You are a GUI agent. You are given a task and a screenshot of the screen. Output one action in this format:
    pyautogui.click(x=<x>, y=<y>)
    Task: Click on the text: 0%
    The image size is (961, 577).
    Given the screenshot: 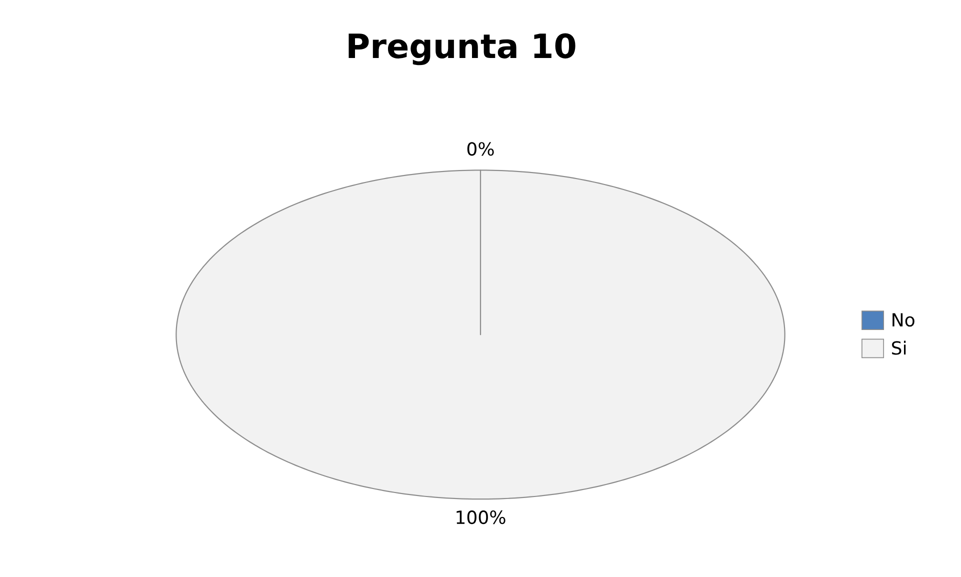 What is the action you would take?
    pyautogui.click(x=480, y=149)
    